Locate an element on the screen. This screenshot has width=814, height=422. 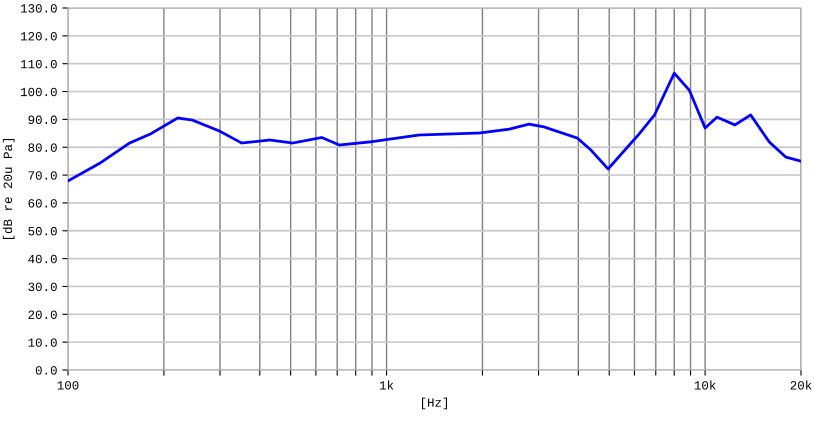
x-tick-label: 1k is located at coordinates (387, 385).